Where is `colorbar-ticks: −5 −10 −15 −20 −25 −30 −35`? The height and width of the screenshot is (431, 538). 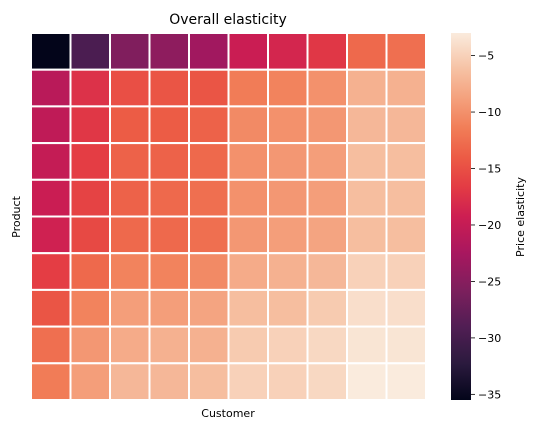
colorbar-ticks: −5 −10 −15 −20 −25 −30 −35 is located at coordinates (486, 225).